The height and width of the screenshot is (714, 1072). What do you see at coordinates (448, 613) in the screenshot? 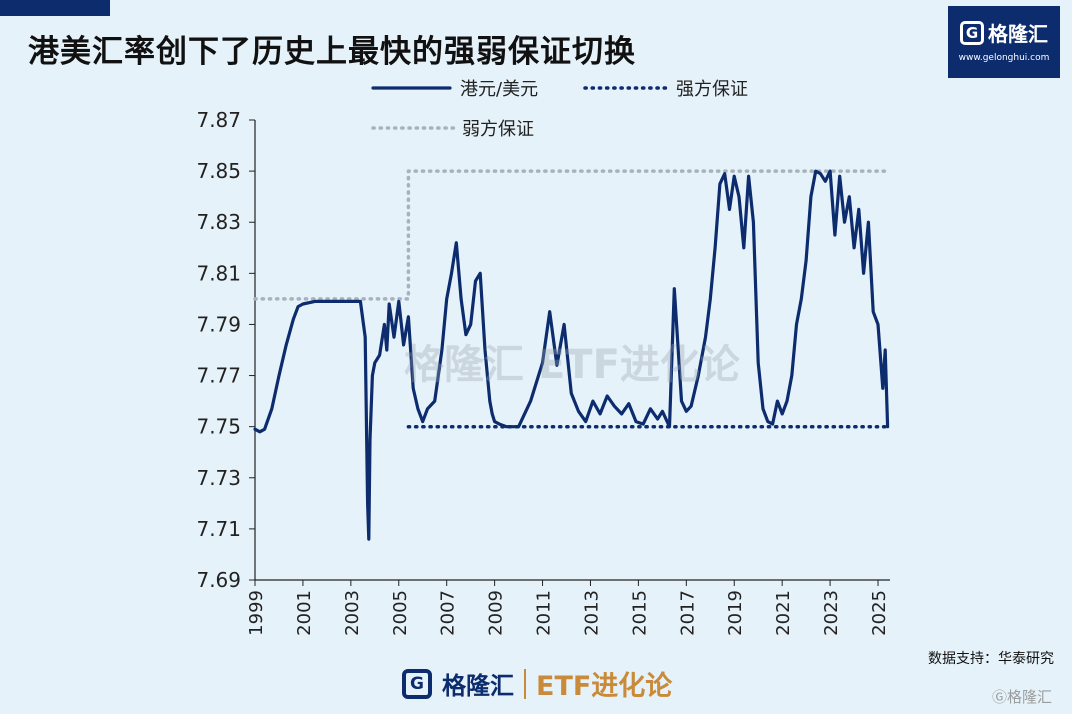
I see `x-tick-label: 2007` at bounding box center [448, 613].